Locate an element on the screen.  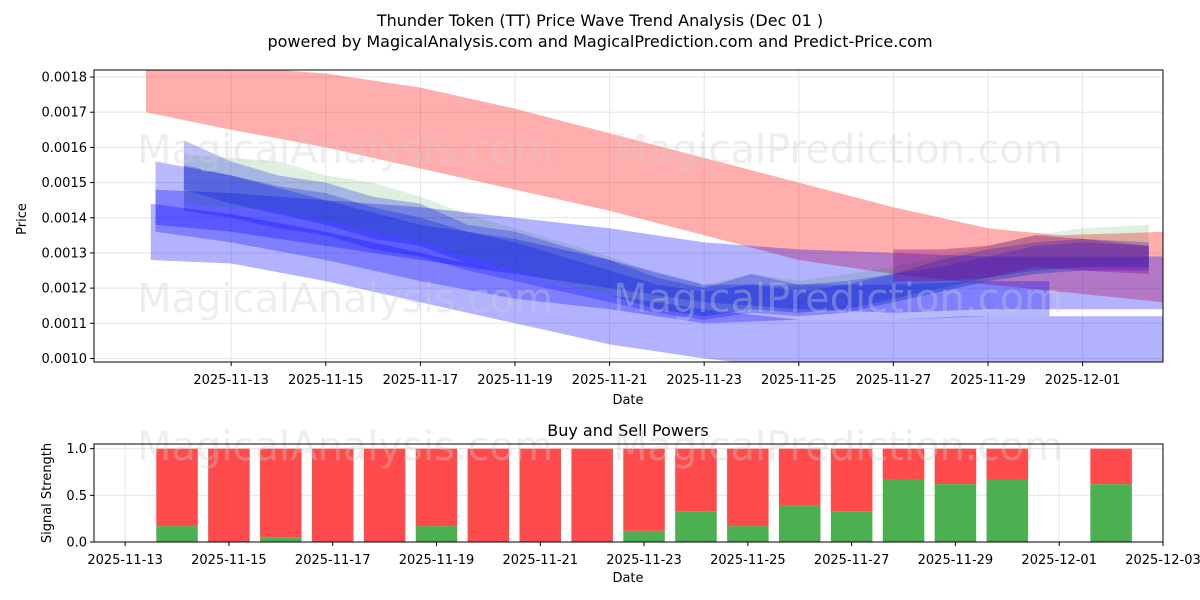
price-x-tick-label: 2025-11-27 is located at coordinates (894, 380).